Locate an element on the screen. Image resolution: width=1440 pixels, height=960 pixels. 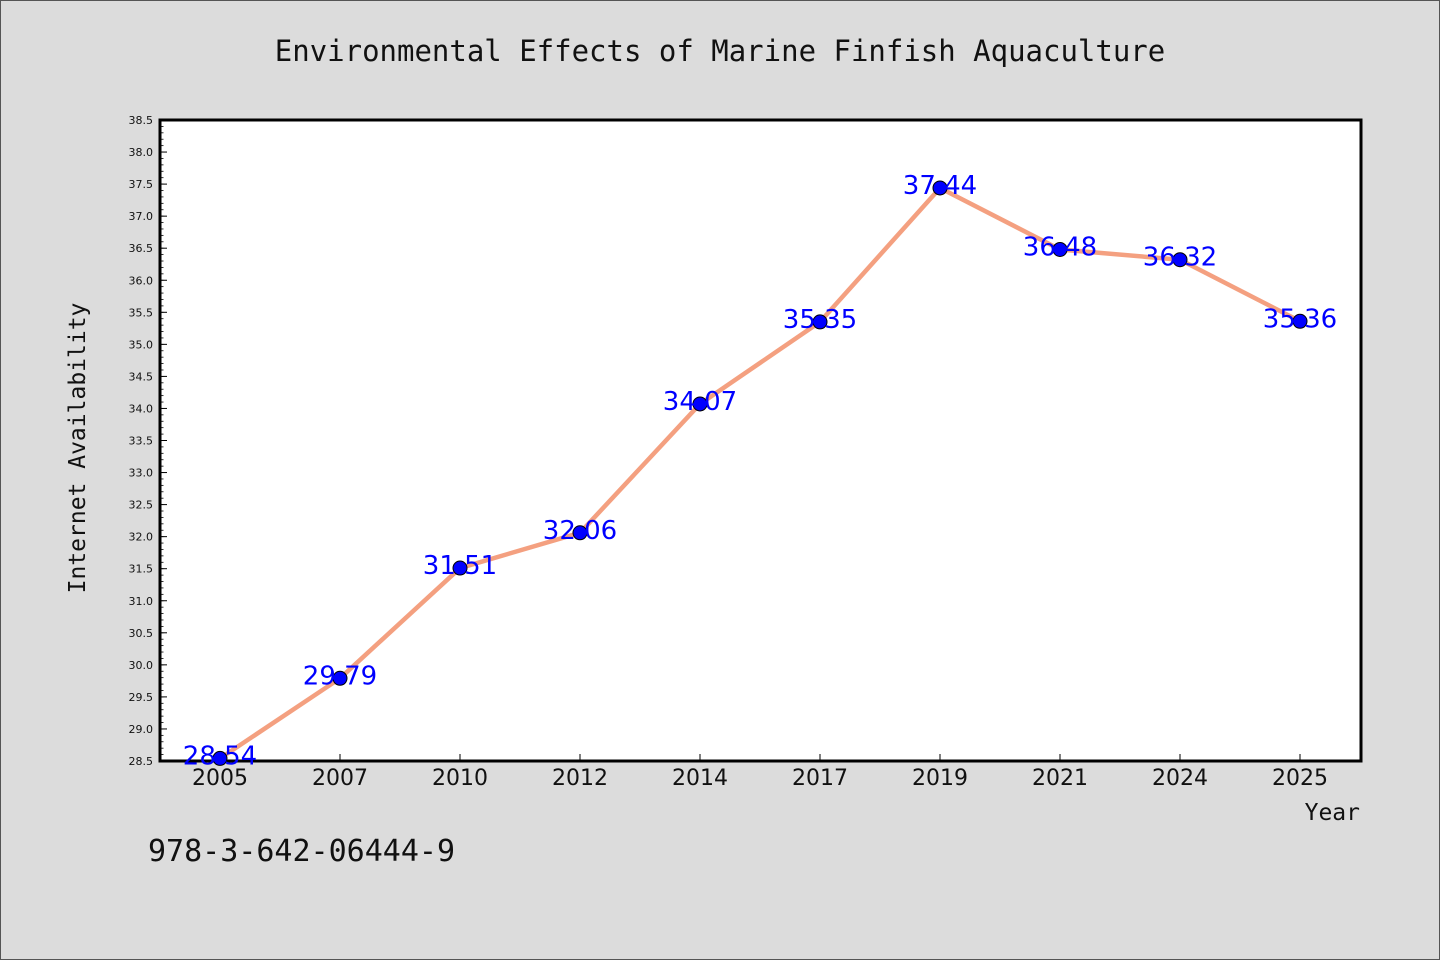
y-tick-label: 34.5 is located at coordinates (141, 376).